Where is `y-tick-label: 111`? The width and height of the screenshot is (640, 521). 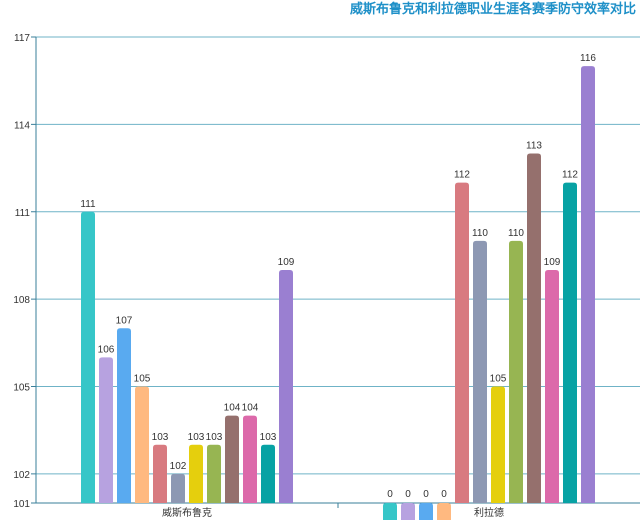 y-tick-label: 111 is located at coordinates (23, 213).